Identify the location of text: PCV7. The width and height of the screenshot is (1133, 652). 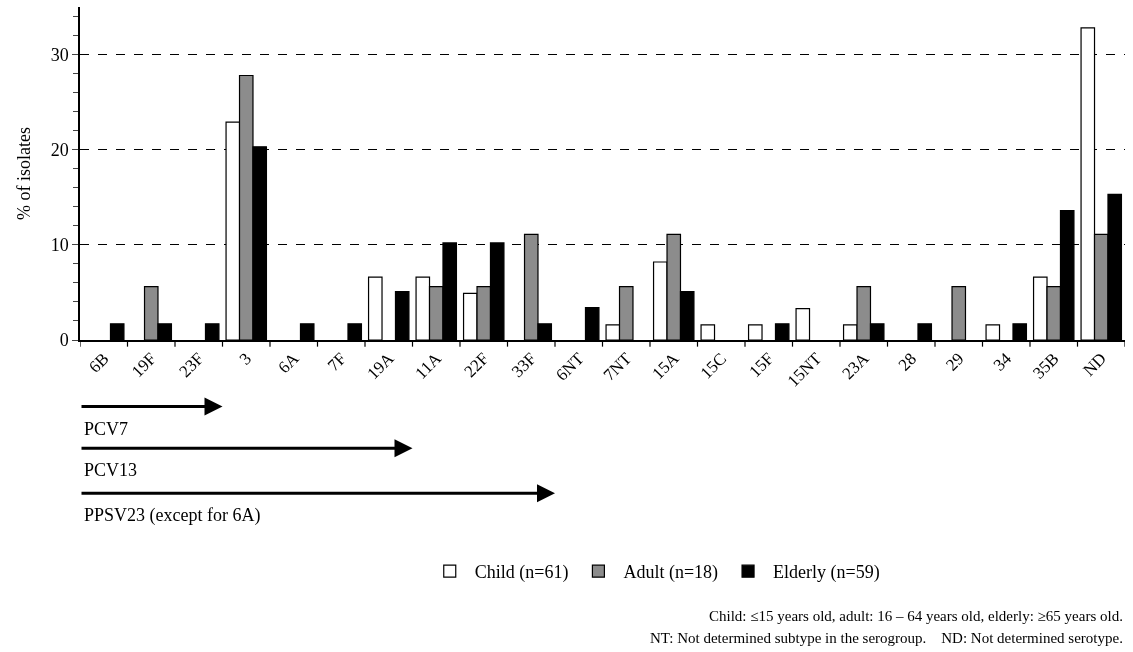
(106, 429).